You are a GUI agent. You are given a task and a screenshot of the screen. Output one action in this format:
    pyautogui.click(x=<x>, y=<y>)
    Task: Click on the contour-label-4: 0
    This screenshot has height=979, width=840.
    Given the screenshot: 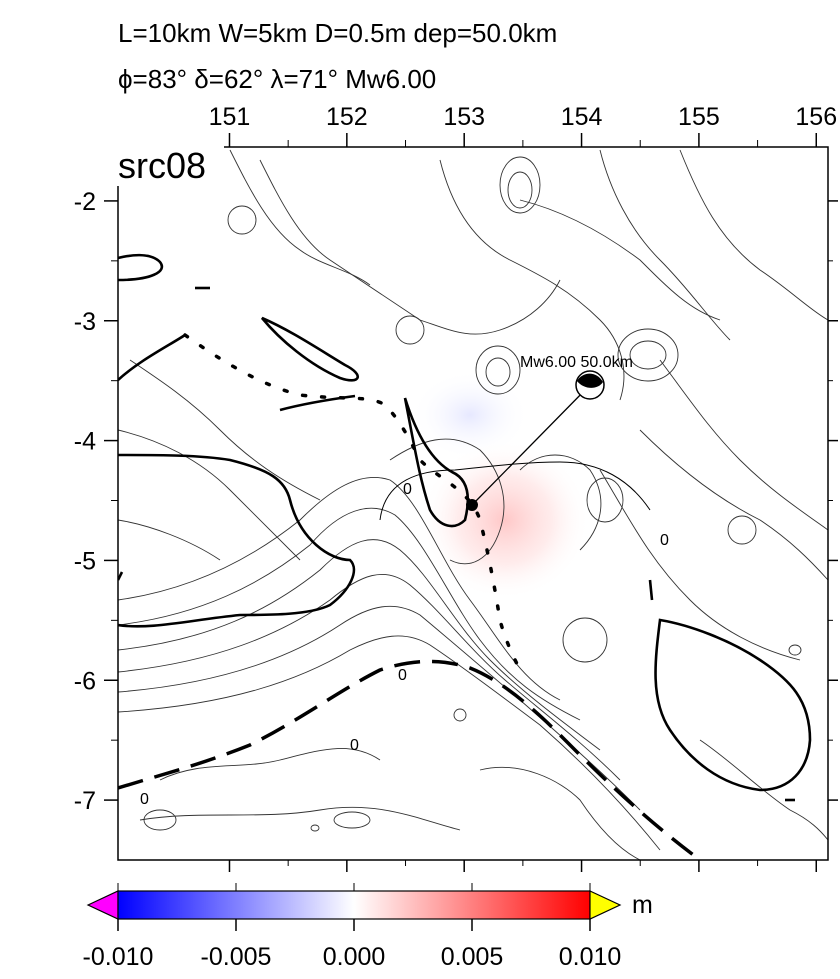 What is the action you would take?
    pyautogui.click(x=354, y=745)
    